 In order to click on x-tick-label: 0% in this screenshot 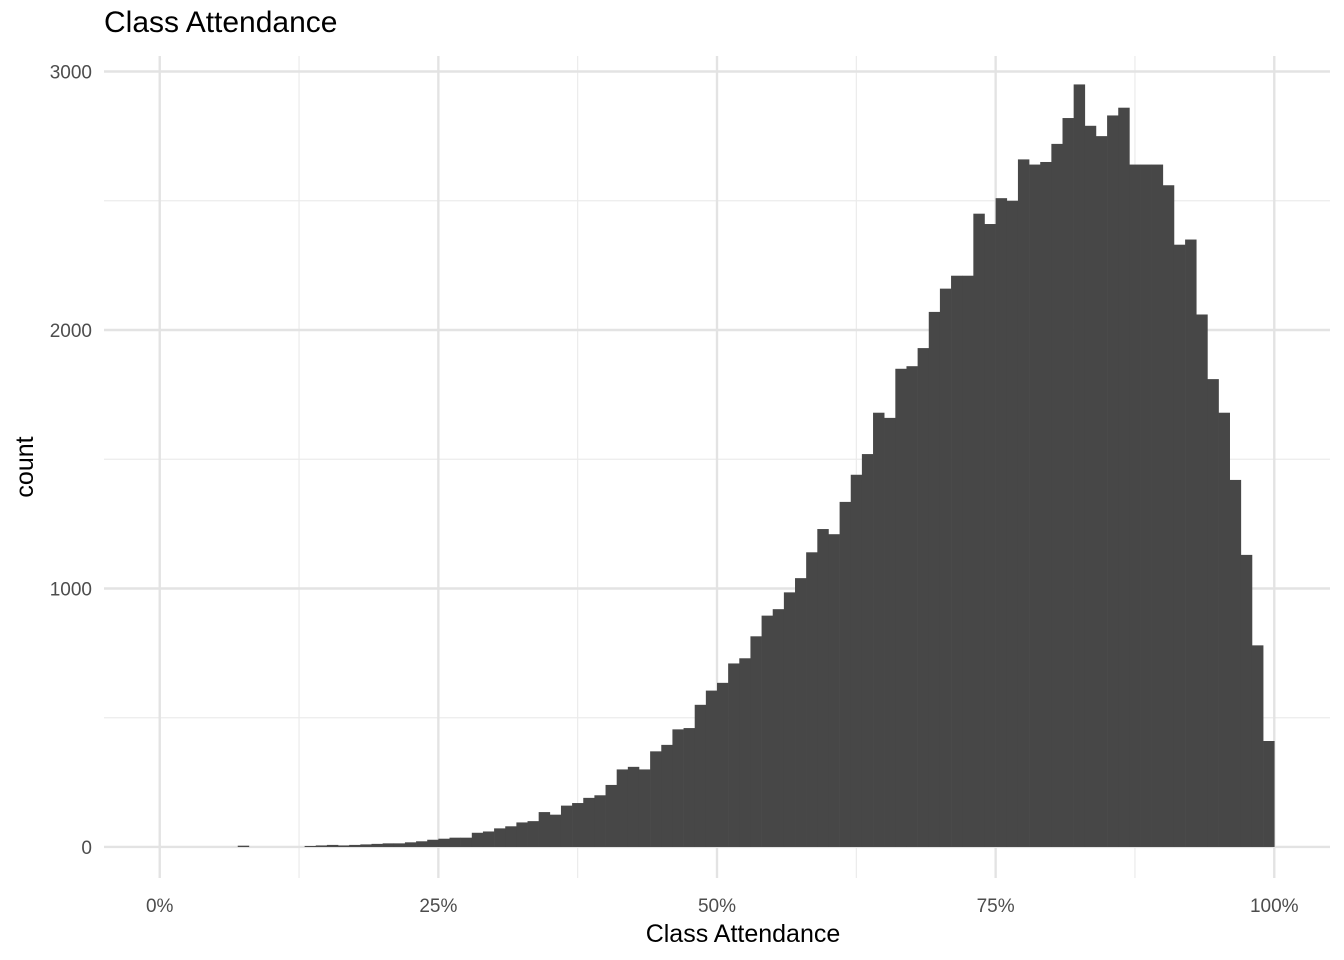, I will do `click(160, 906)`.